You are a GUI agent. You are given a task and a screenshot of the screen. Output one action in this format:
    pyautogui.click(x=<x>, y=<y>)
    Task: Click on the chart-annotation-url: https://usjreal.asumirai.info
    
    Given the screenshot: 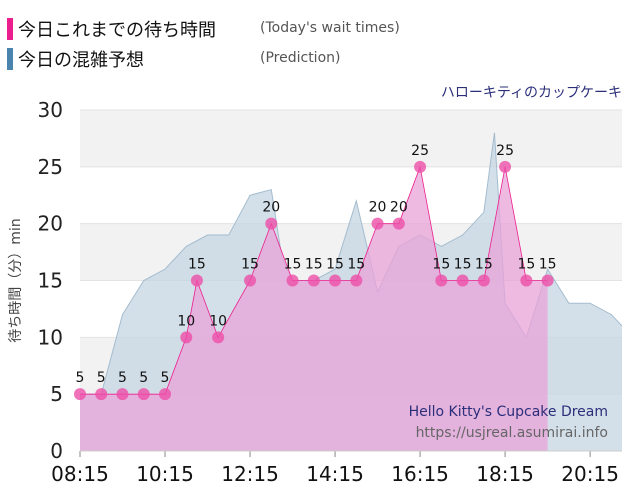 What is the action you would take?
    pyautogui.click(x=512, y=433)
    